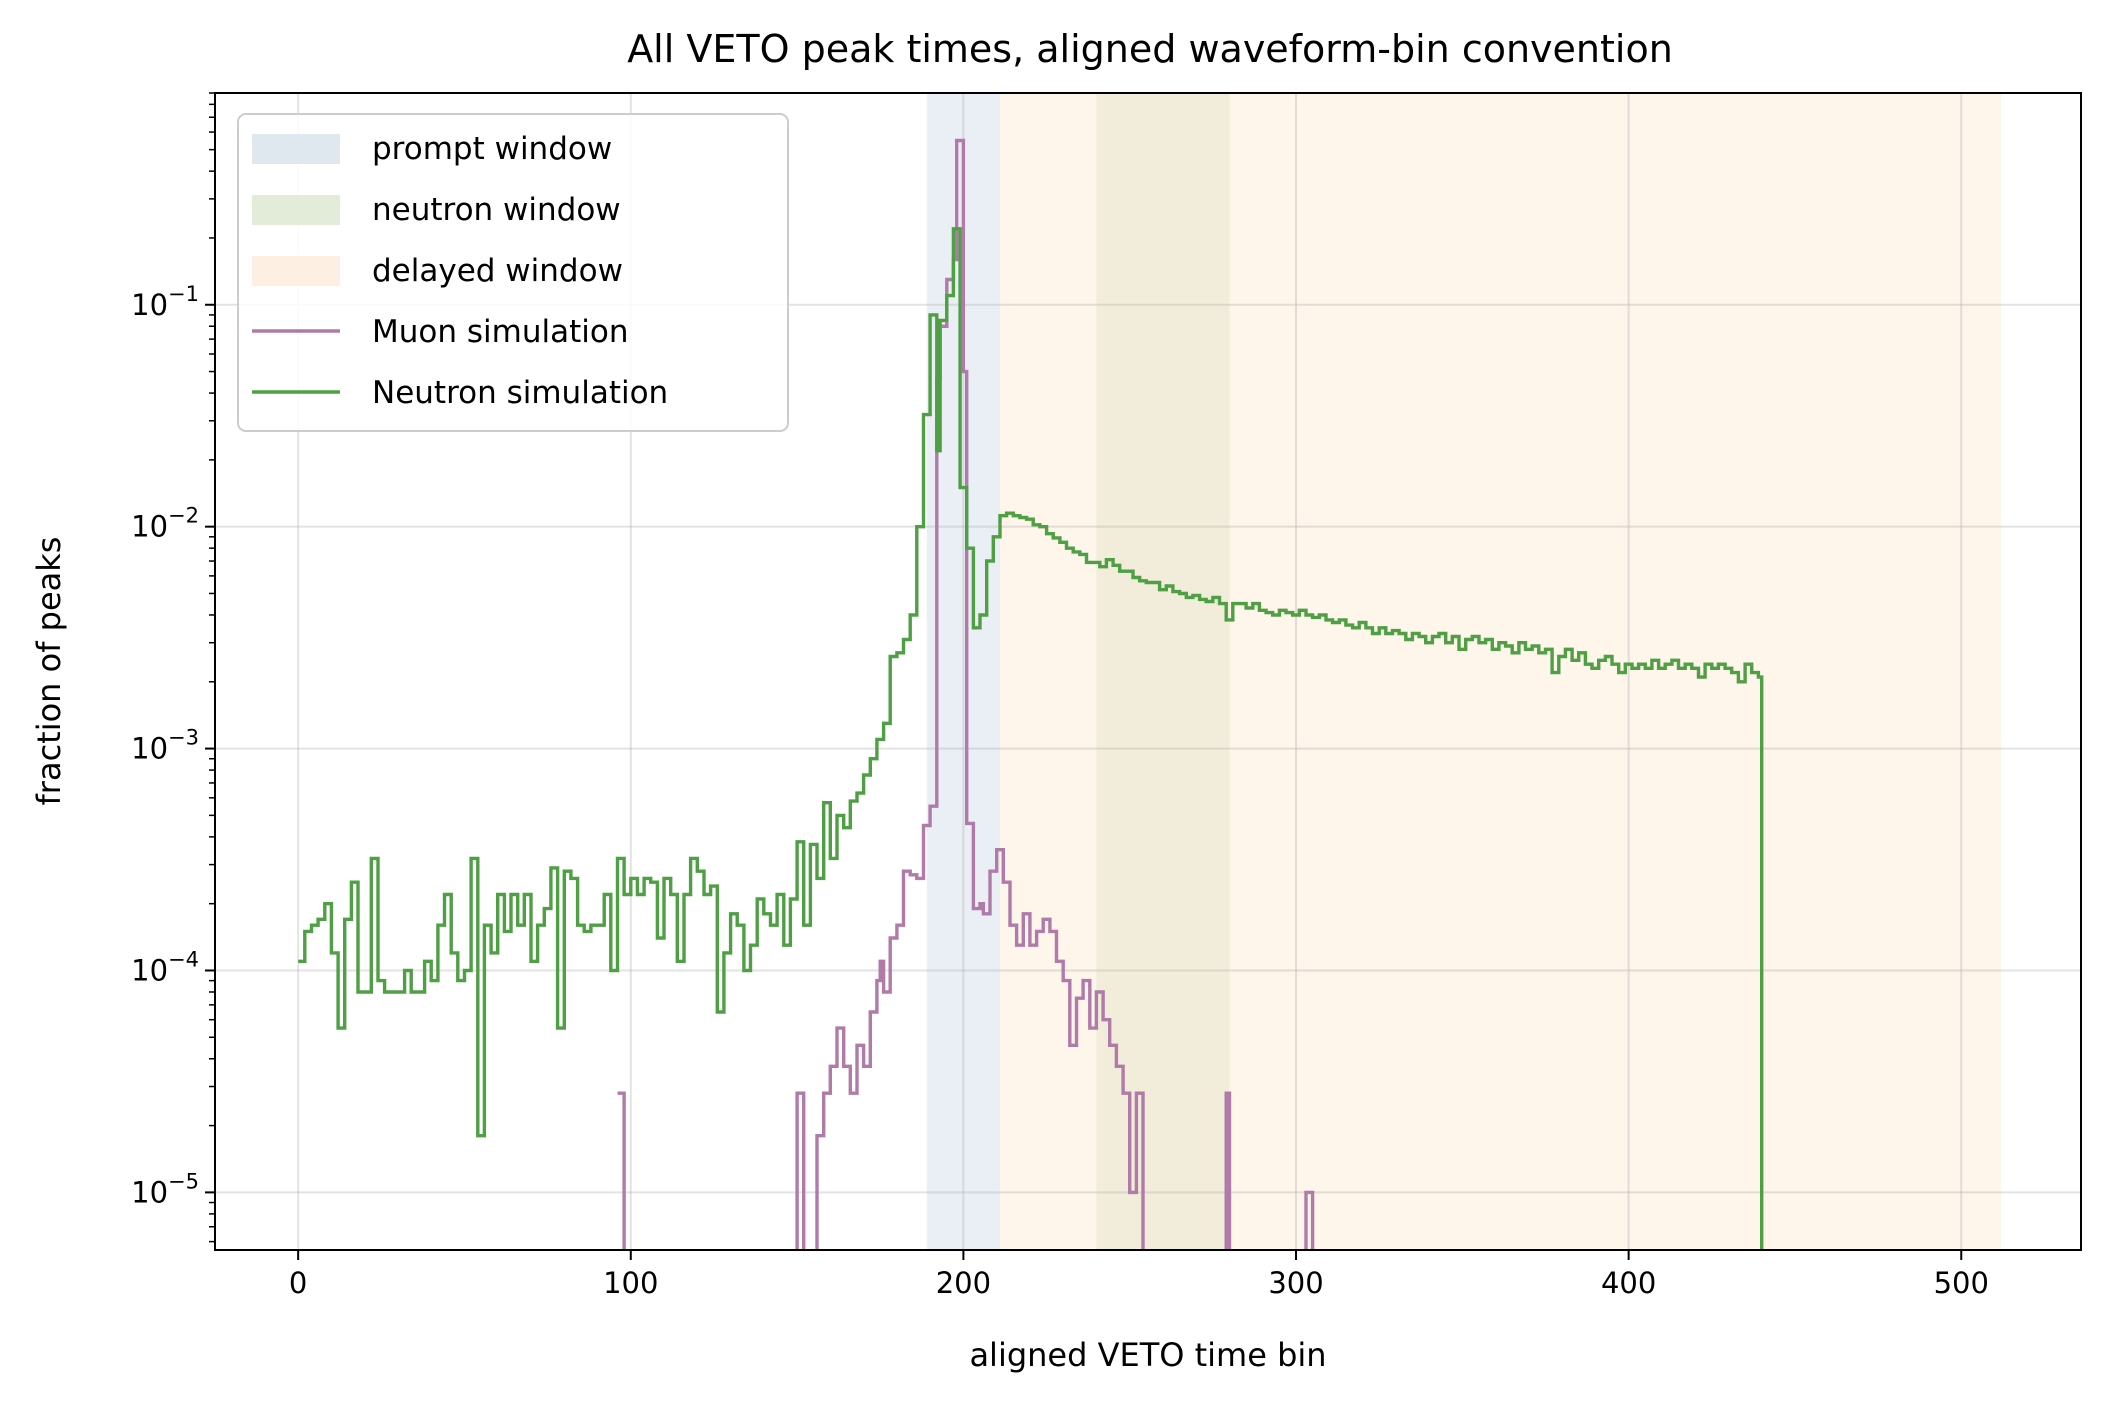 The image size is (2106, 1404). Describe the element at coordinates (1163, 671) in the screenshot. I see `window-band-neutron` at that location.